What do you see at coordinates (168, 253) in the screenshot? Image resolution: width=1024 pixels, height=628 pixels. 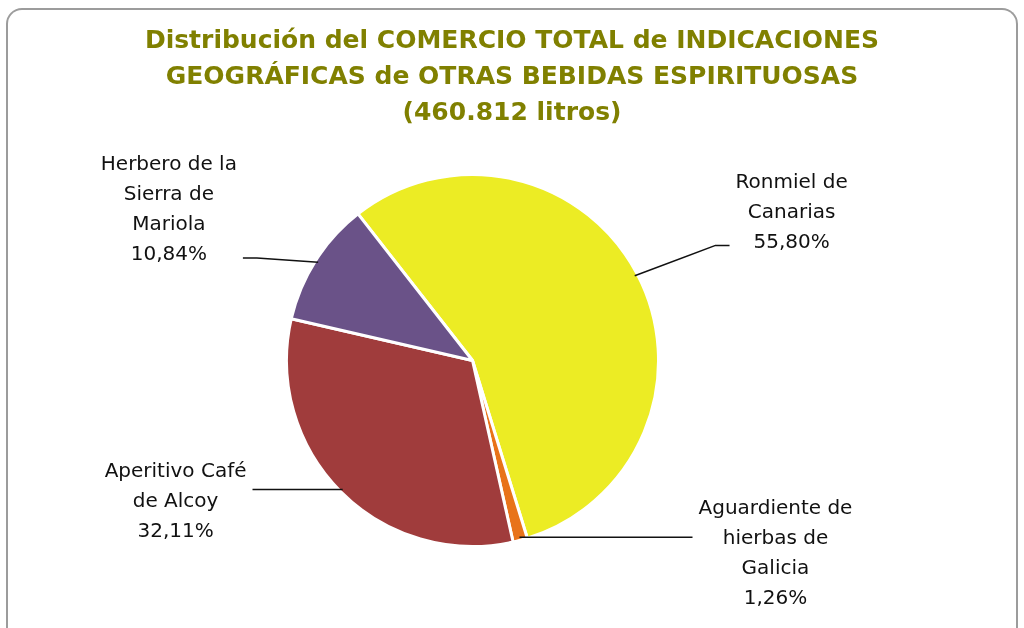 I see `data-label: 10,84%` at bounding box center [168, 253].